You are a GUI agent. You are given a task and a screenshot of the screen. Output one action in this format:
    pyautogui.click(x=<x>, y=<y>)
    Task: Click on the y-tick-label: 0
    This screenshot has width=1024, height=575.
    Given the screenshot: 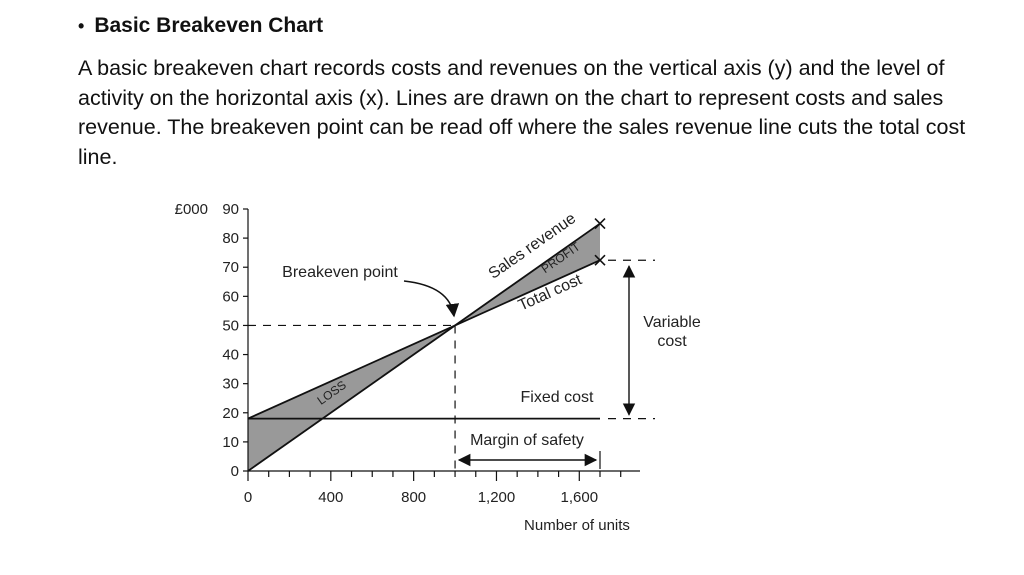 What is the action you would take?
    pyautogui.click(x=235, y=471)
    